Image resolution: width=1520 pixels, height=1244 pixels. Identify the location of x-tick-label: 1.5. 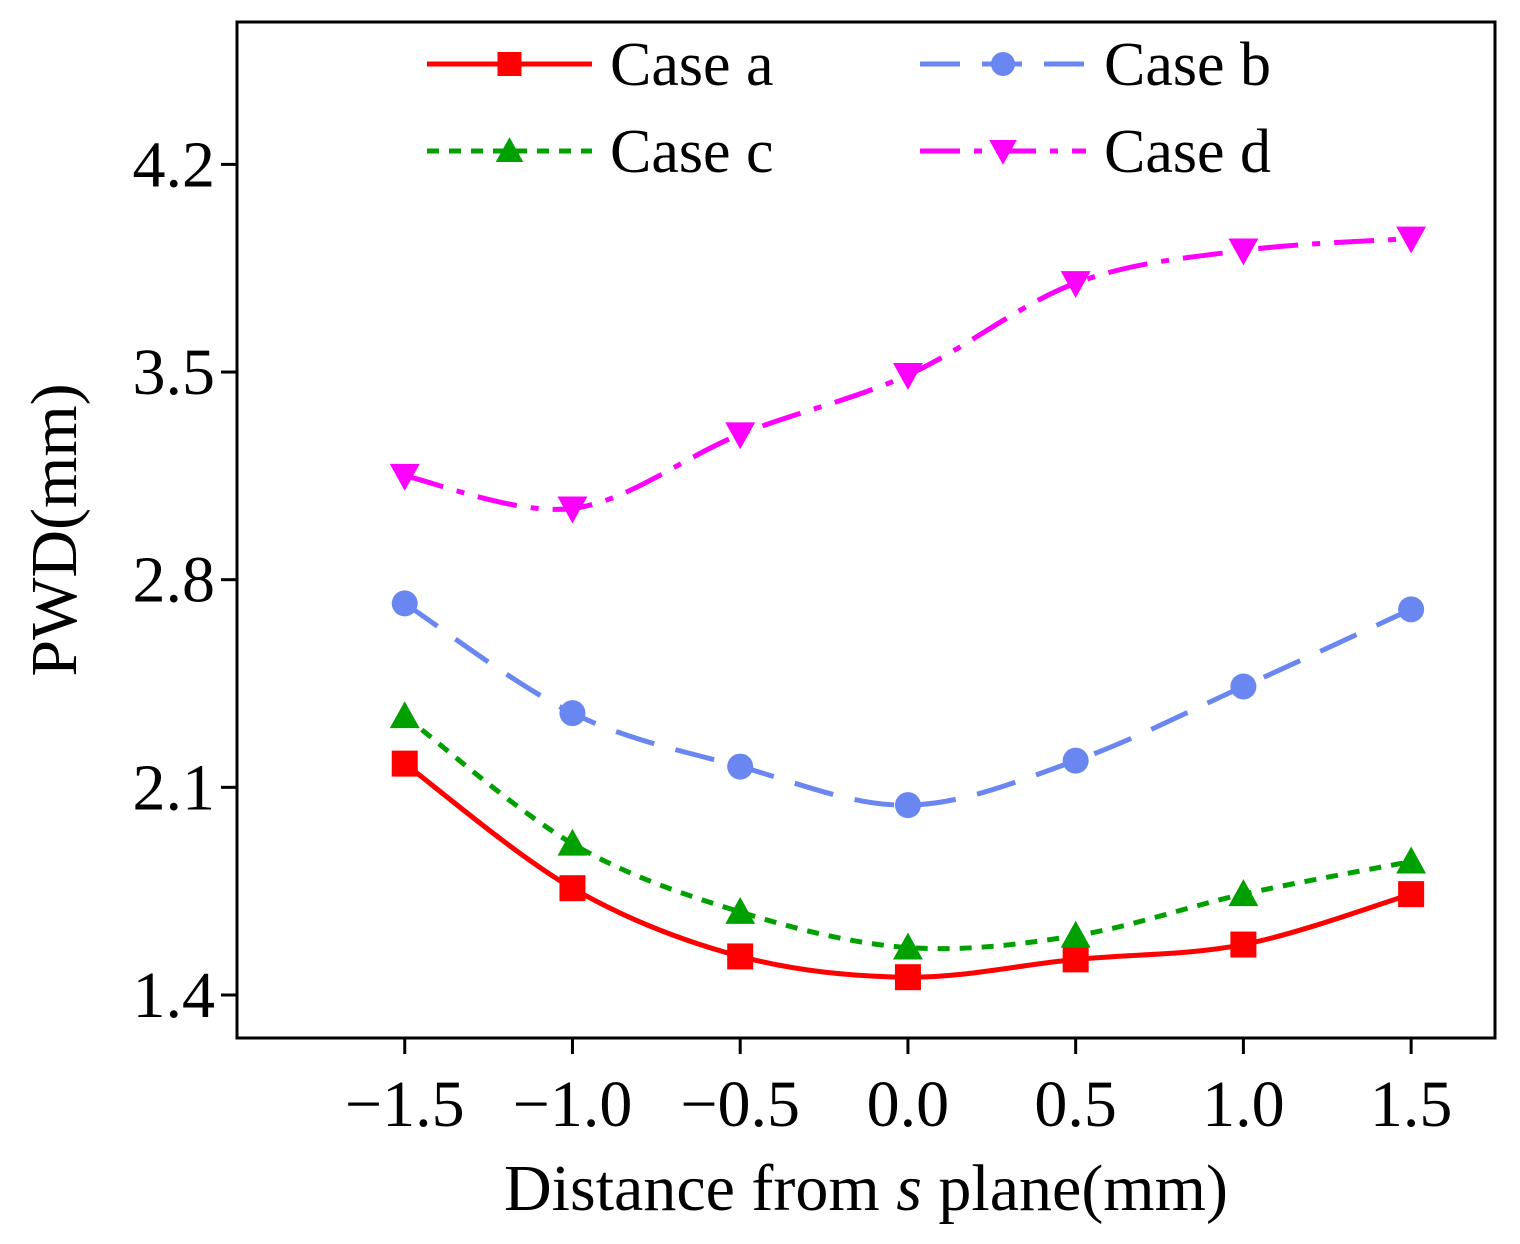
(1411, 1104).